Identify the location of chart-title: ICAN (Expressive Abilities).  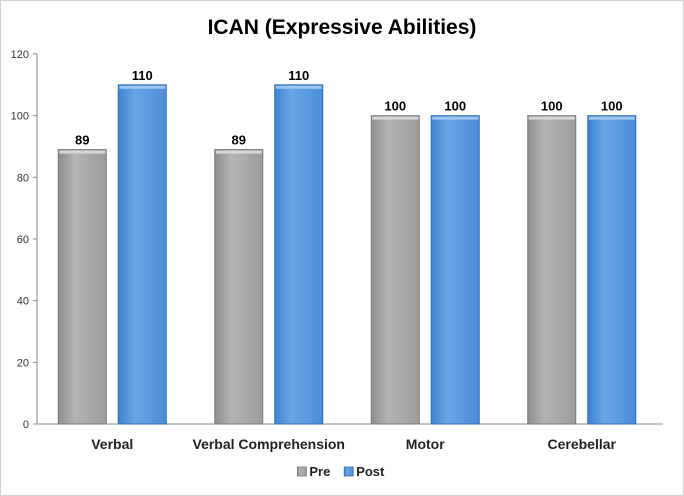
(342, 27).